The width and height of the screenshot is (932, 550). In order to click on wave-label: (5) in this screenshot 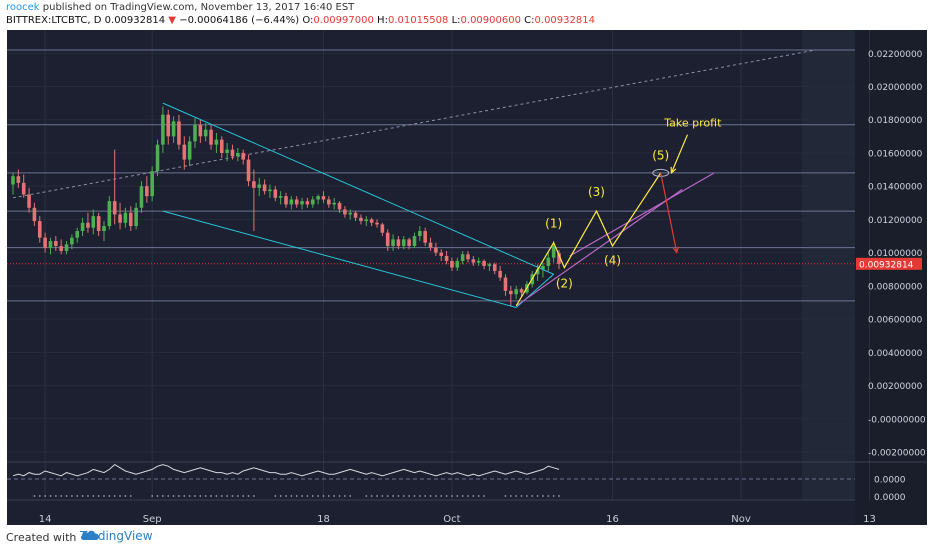, I will do `click(660, 156)`.